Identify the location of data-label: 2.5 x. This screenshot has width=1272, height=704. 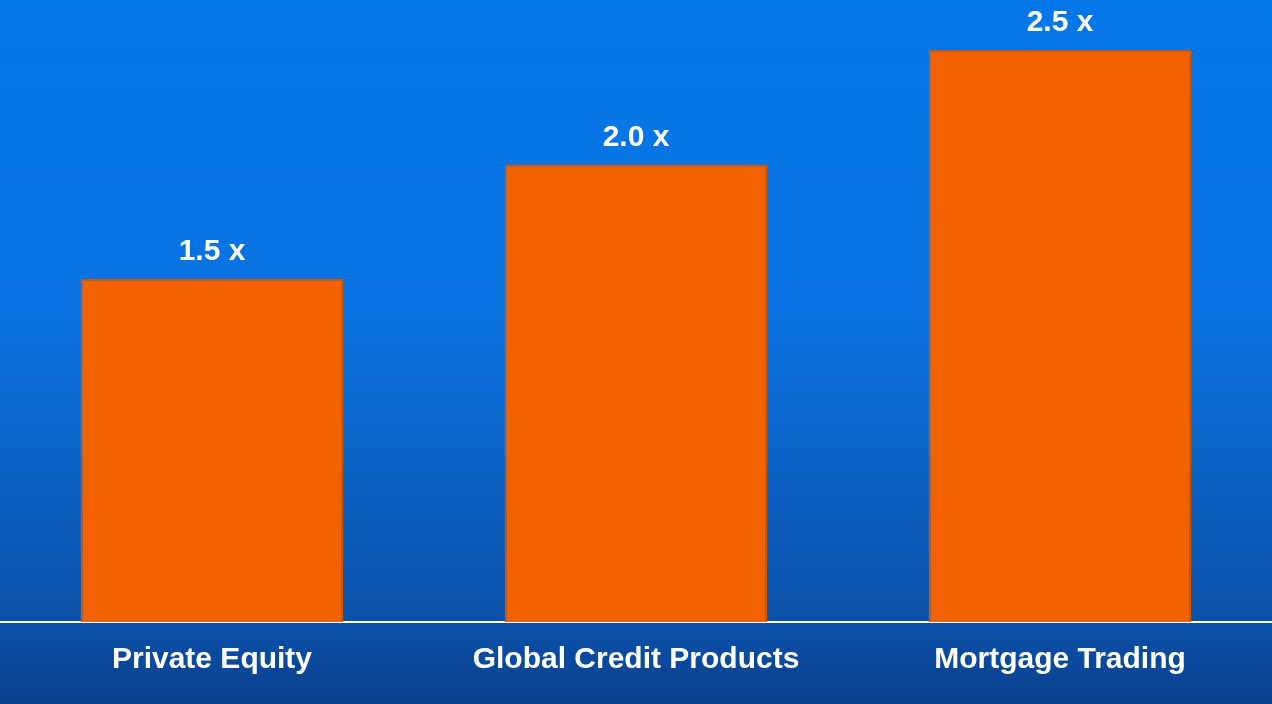
(1060, 21).